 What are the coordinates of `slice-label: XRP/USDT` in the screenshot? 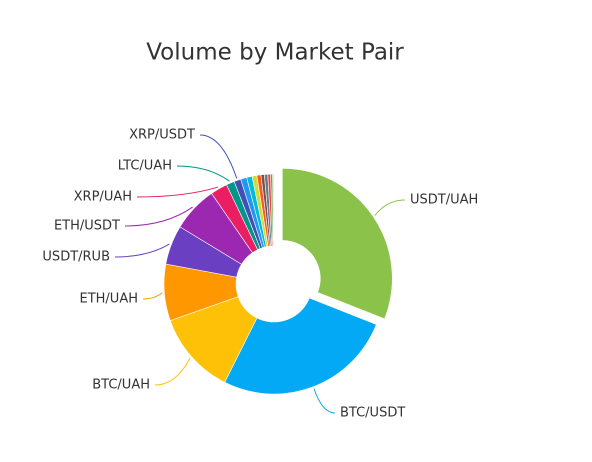 It's located at (162, 135).